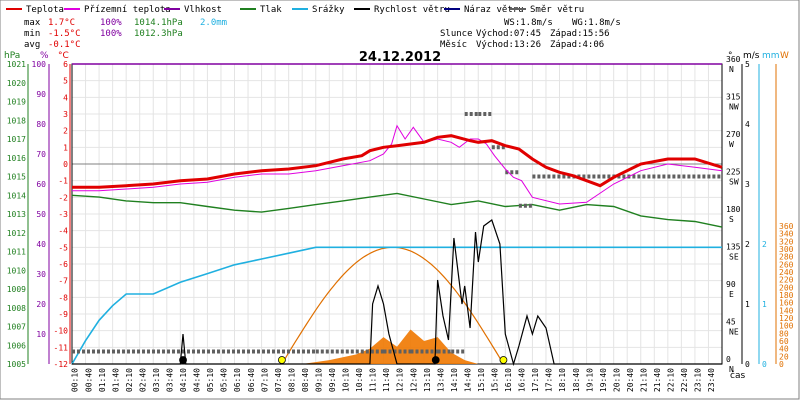 The height and width of the screenshot is (400, 800). I want to click on tick-mm: 0, so click(764, 364).